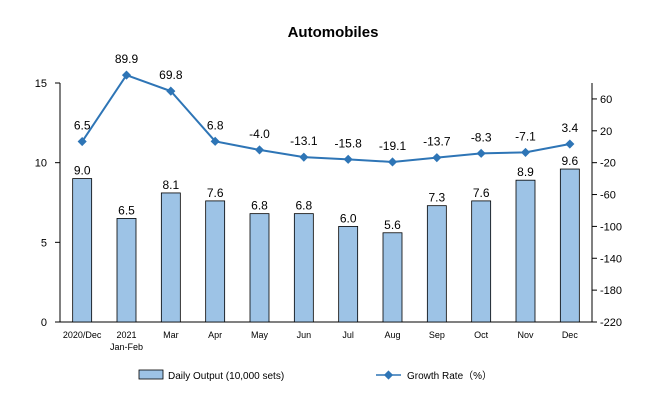 Image resolution: width=650 pixels, height=402 pixels. I want to click on line-value-label: 6.5, so click(82, 126).